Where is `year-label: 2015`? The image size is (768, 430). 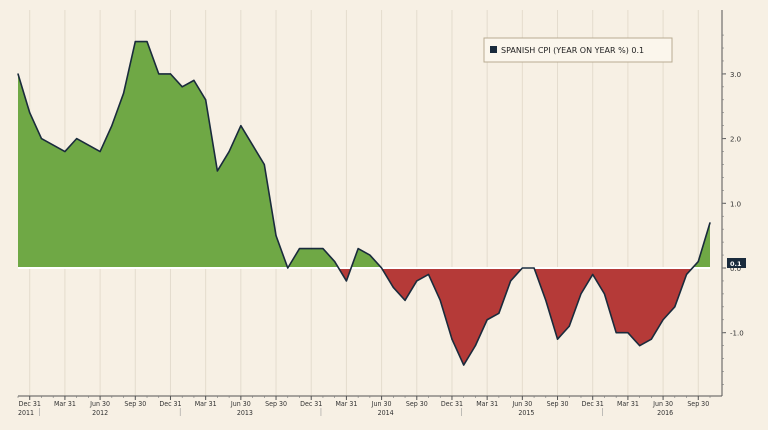
year-label: 2015 is located at coordinates (526, 413).